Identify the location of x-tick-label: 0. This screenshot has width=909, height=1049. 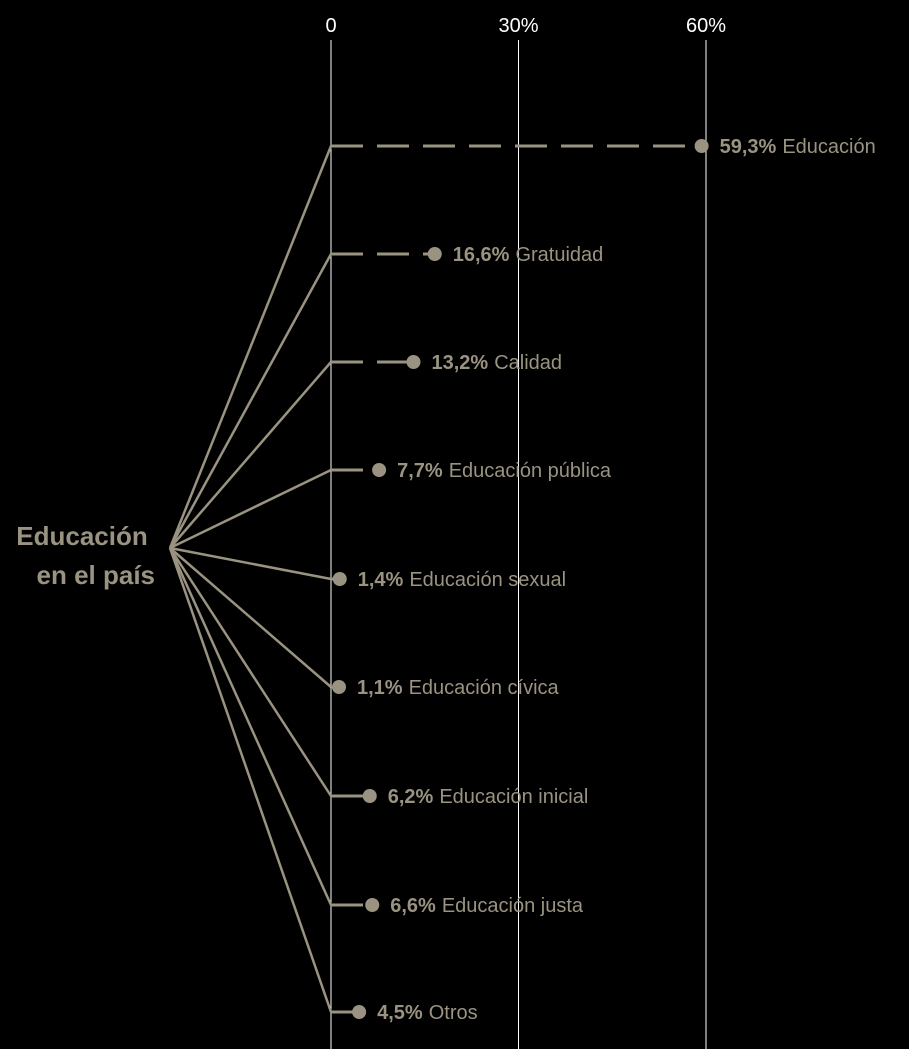
(330, 26).